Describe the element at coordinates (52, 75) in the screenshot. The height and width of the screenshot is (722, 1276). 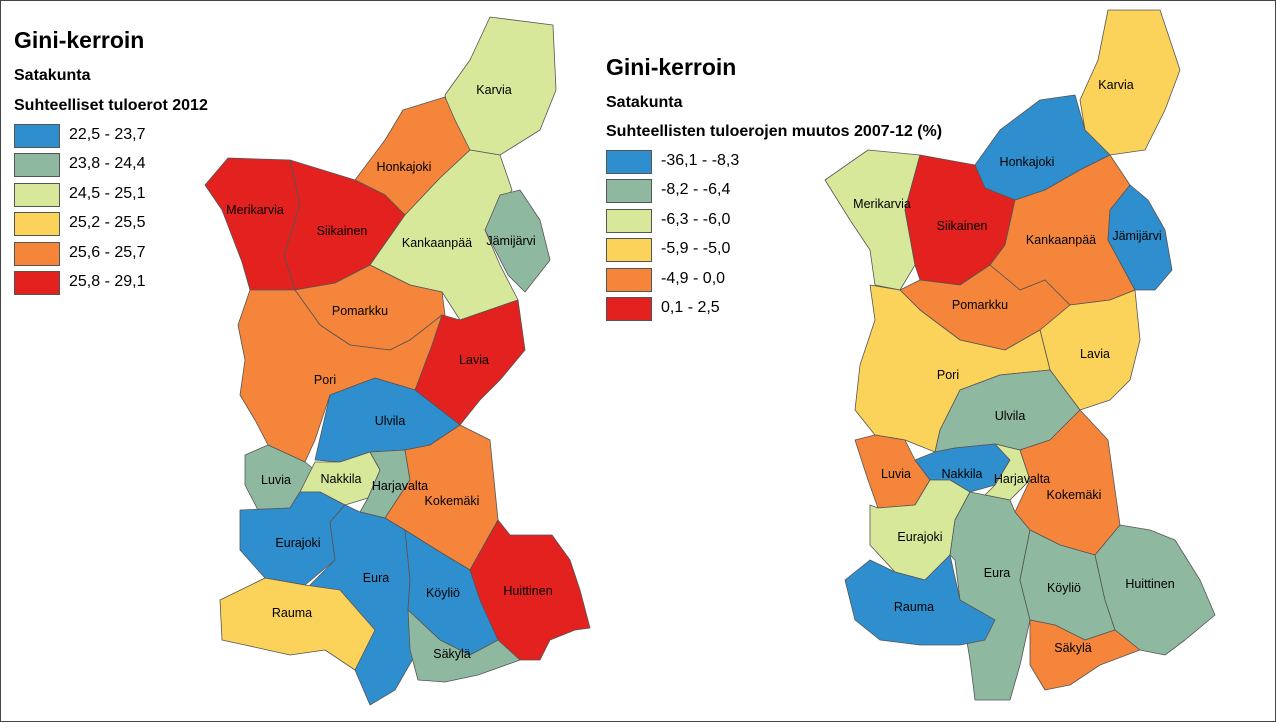
I see `left-map-region: Satakunta` at that location.